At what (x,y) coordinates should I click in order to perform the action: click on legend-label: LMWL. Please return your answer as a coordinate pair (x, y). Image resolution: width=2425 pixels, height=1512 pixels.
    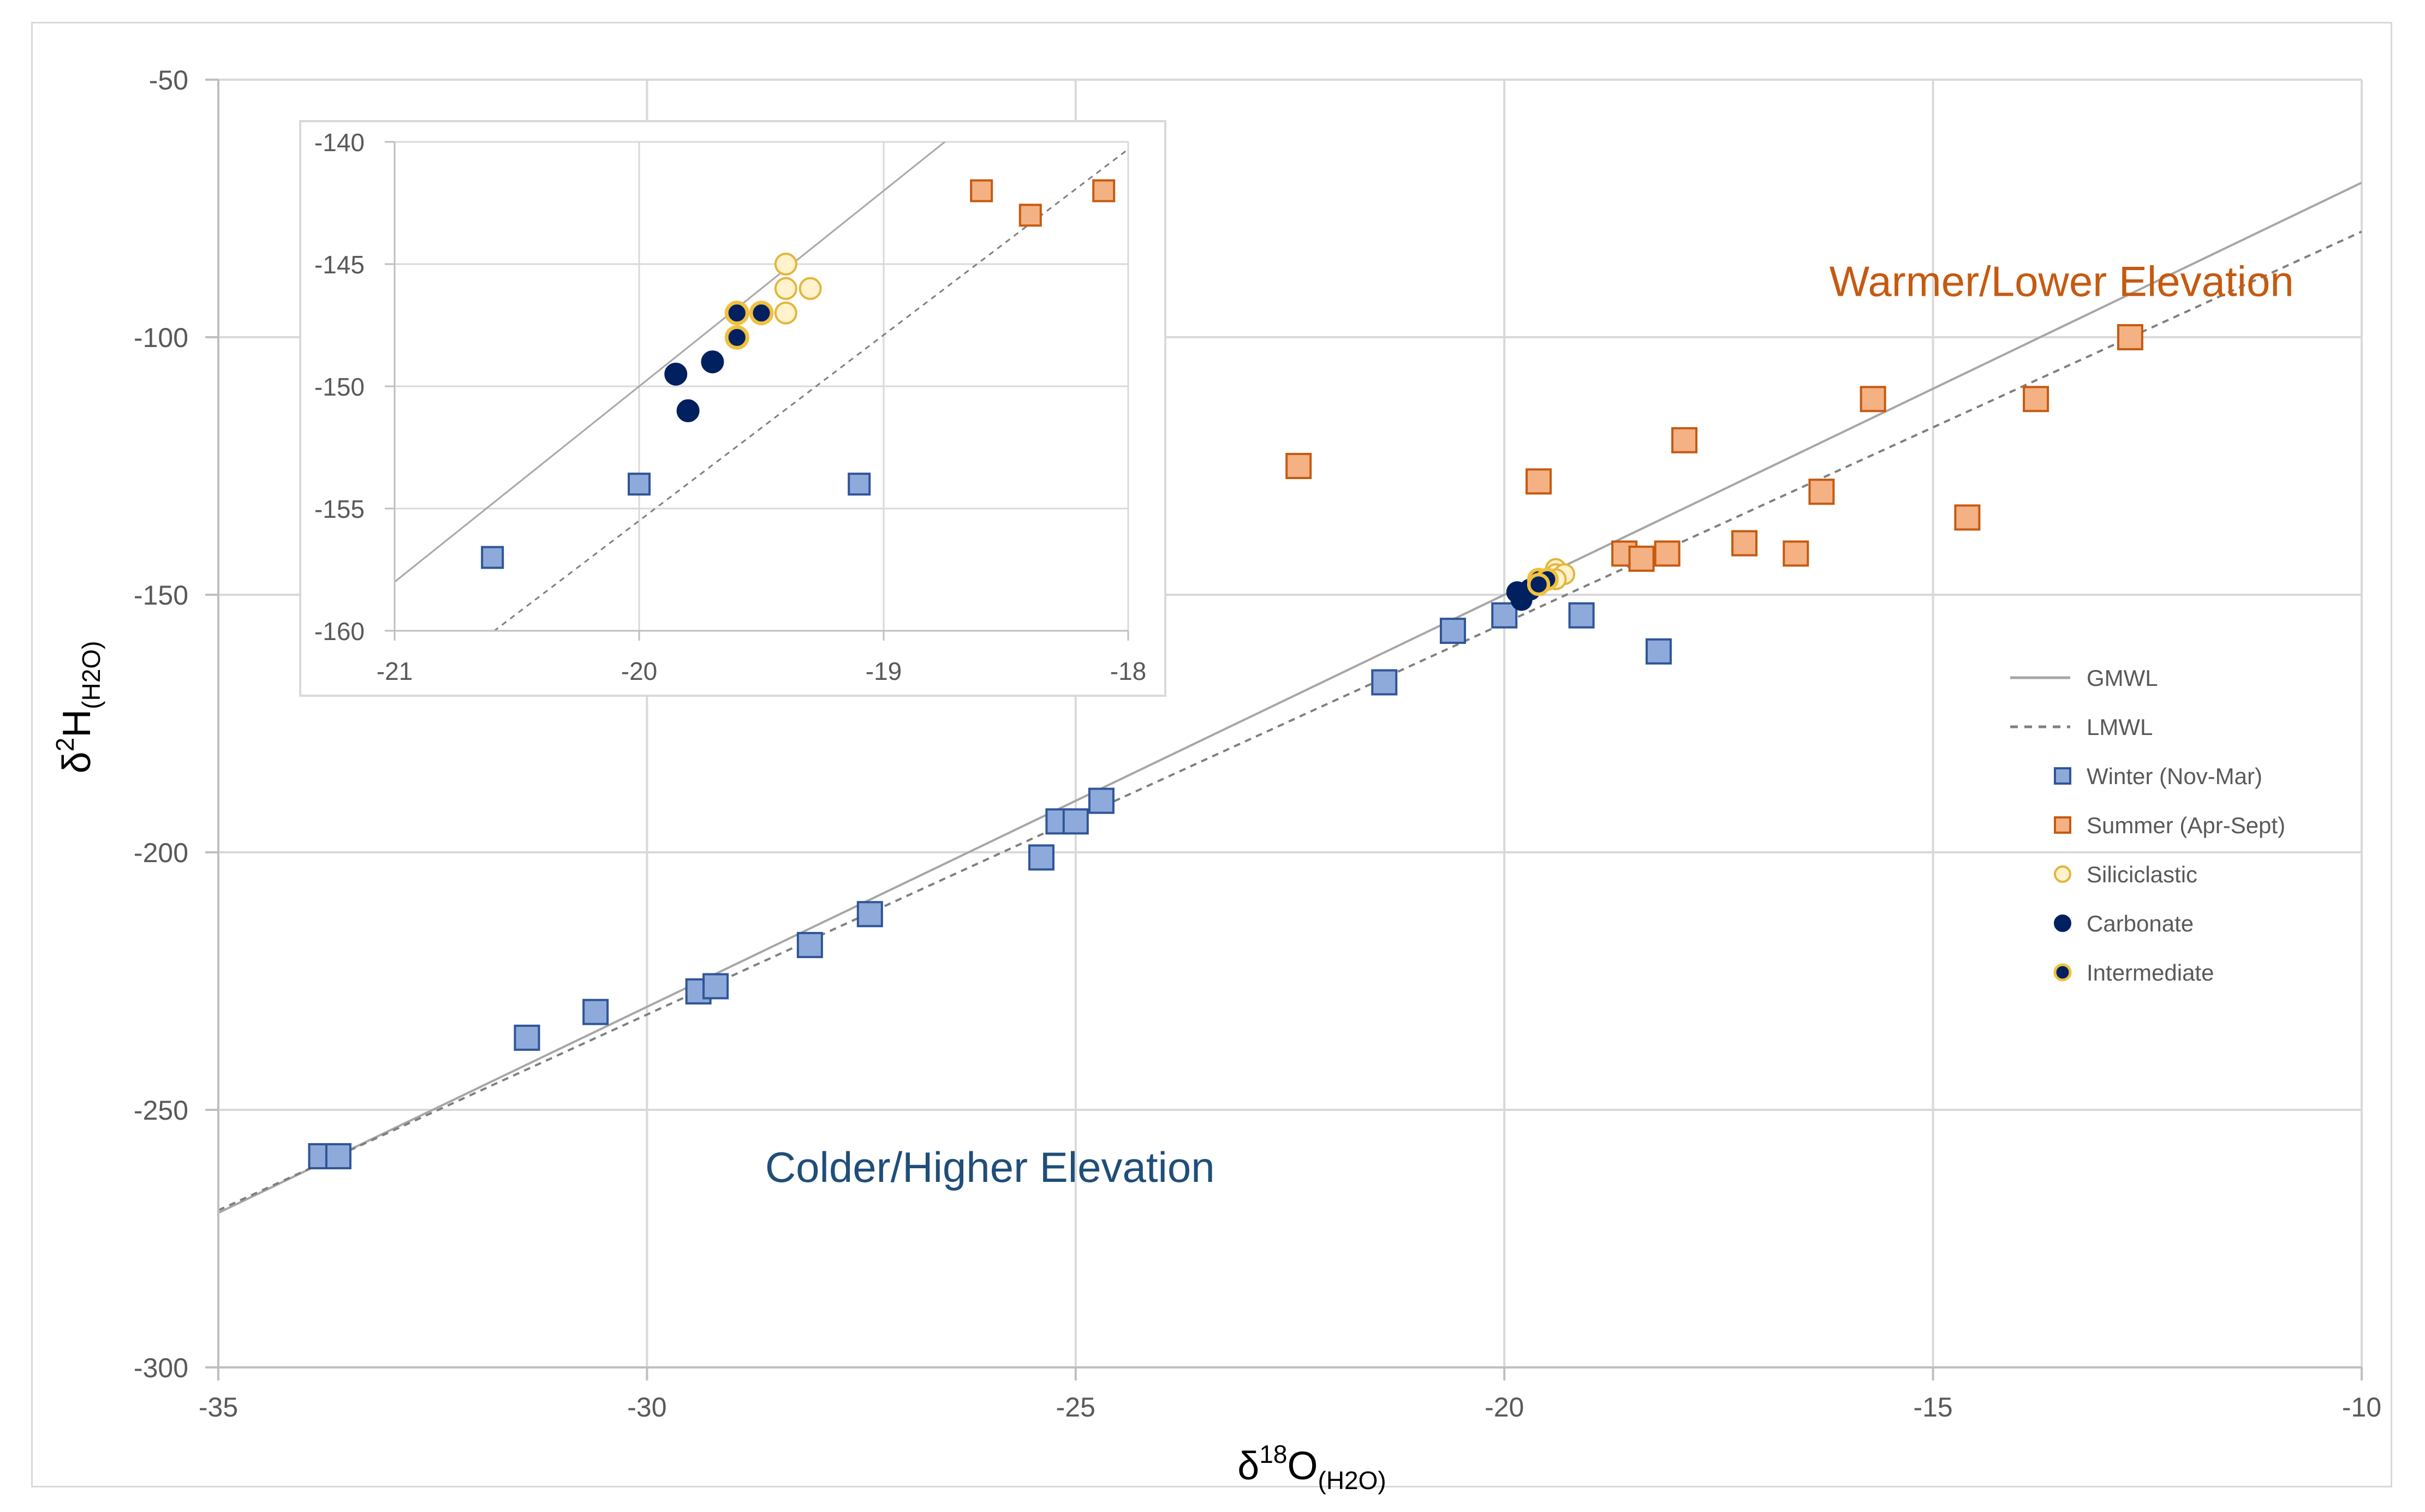
    Looking at the image, I should click on (2120, 727).